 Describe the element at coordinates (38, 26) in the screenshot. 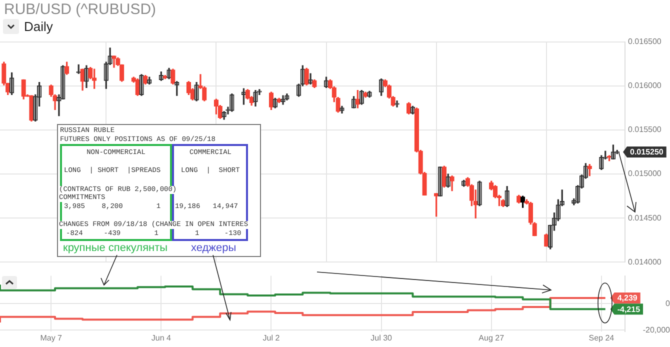

I see `chart-subtitle: Daily` at that location.